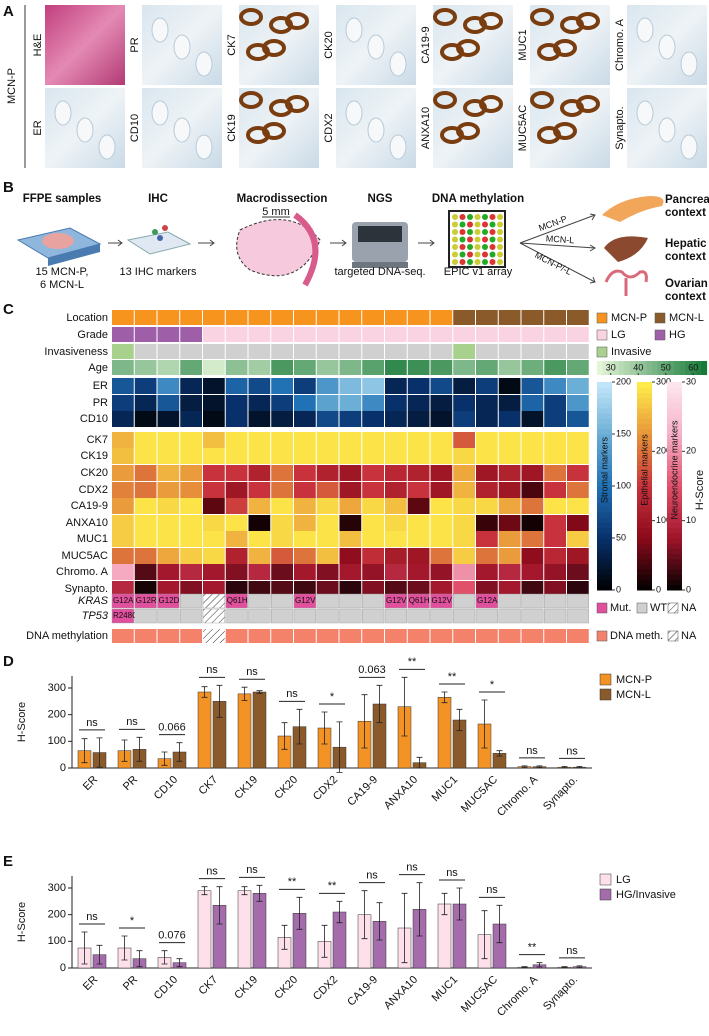 This screenshot has width=709, height=1036. Describe the element at coordinates (282, 199) in the screenshot. I see `step-title: Macrodissection` at that location.